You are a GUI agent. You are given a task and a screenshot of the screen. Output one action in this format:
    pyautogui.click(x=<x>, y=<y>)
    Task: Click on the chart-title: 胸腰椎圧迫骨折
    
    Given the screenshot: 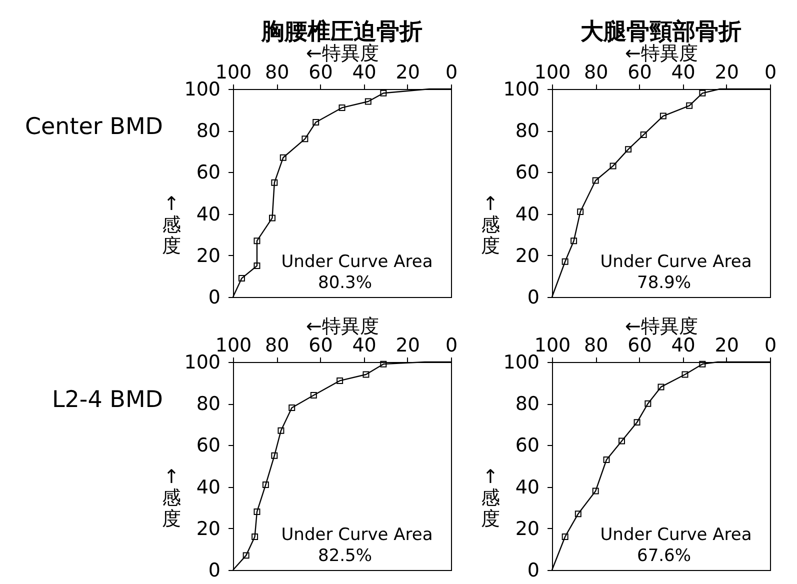 What is the action you would take?
    pyautogui.click(x=341, y=32)
    